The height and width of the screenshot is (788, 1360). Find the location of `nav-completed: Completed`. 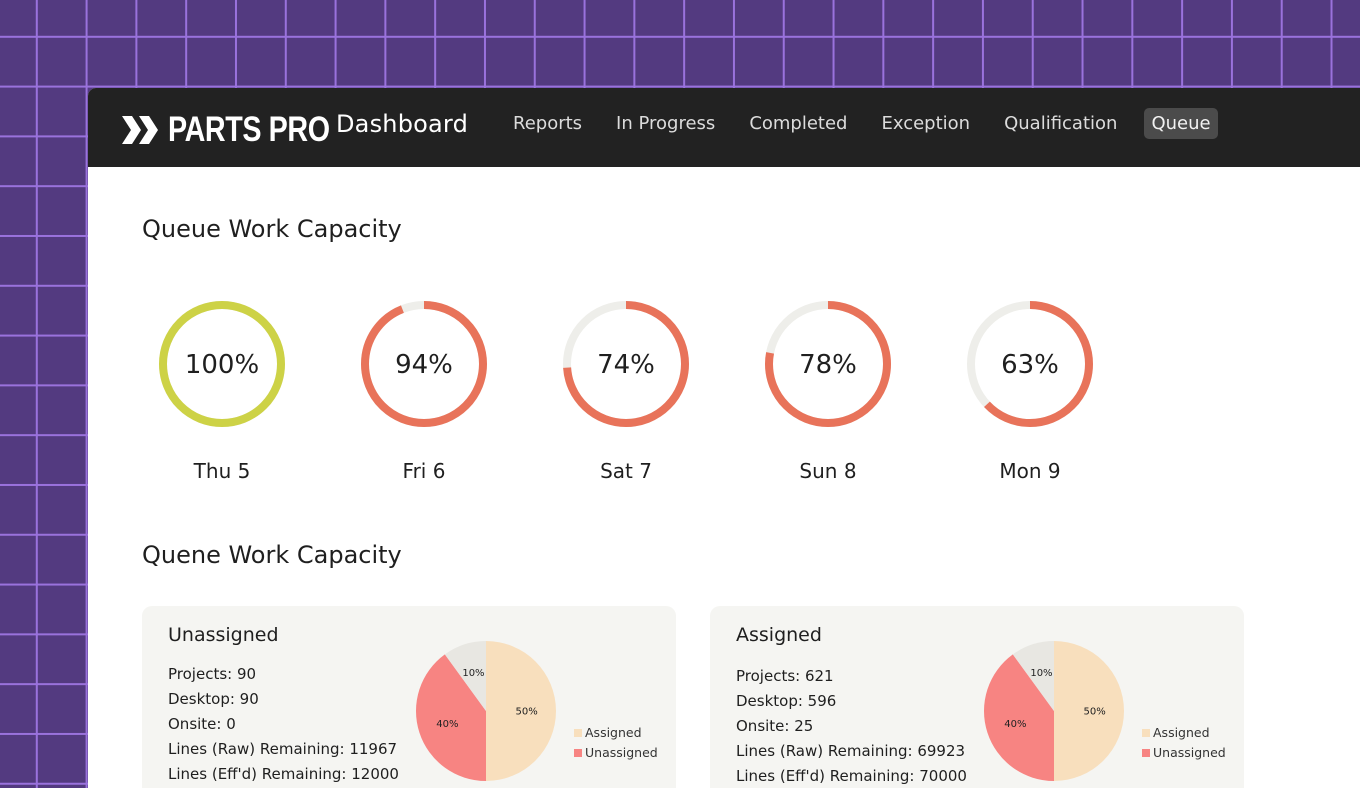

nav-completed: Completed is located at coordinates (798, 123).